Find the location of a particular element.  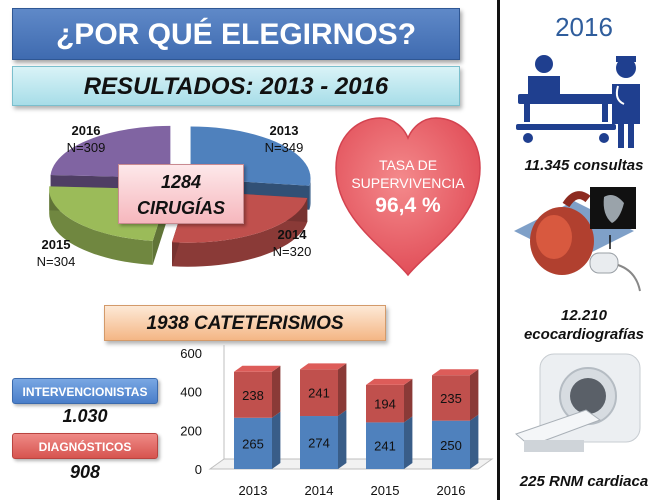

bar-value-label: 238 is located at coordinates (253, 395).